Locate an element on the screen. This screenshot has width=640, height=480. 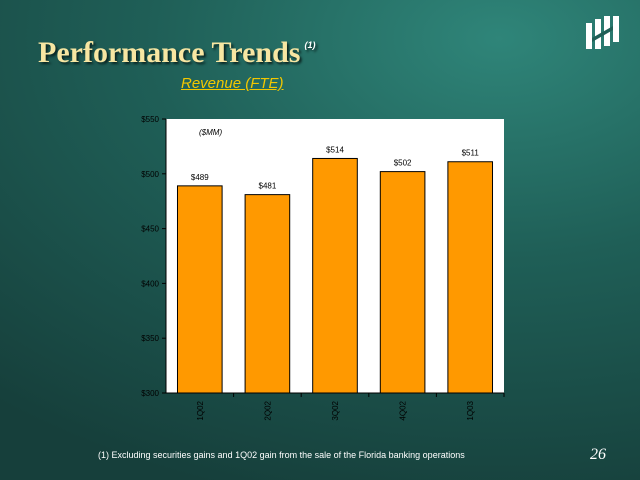
x-tick-label: 1Q02 is located at coordinates (200, 410).